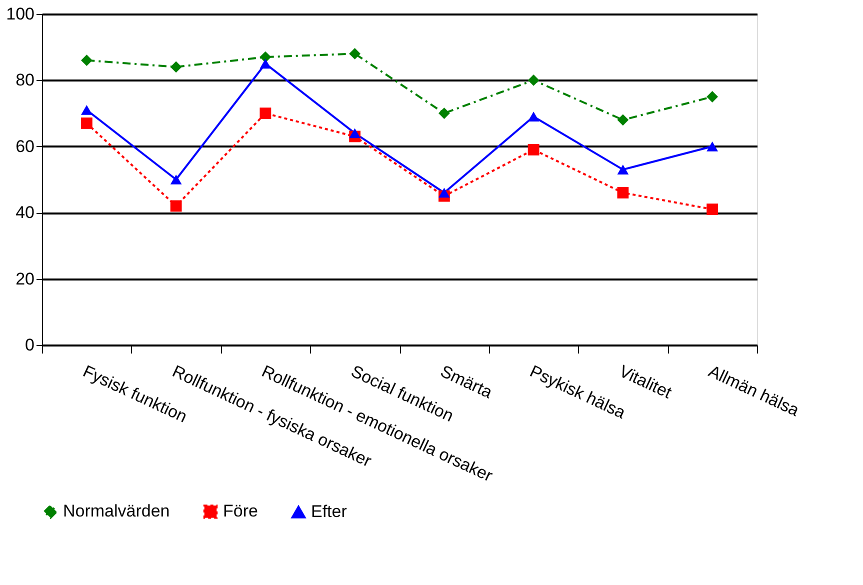 The image size is (863, 585). What do you see at coordinates (29, 345) in the screenshot?
I see `y-tick-label: 0` at bounding box center [29, 345].